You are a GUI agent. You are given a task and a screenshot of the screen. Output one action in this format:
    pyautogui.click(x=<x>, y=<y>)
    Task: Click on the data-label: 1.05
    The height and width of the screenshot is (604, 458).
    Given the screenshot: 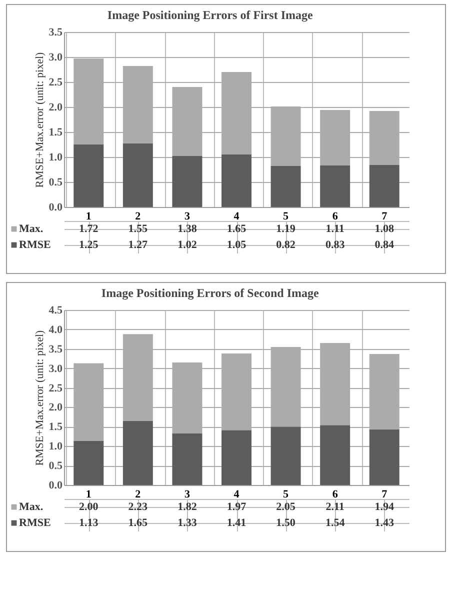 What is the action you would take?
    pyautogui.click(x=236, y=245)
    